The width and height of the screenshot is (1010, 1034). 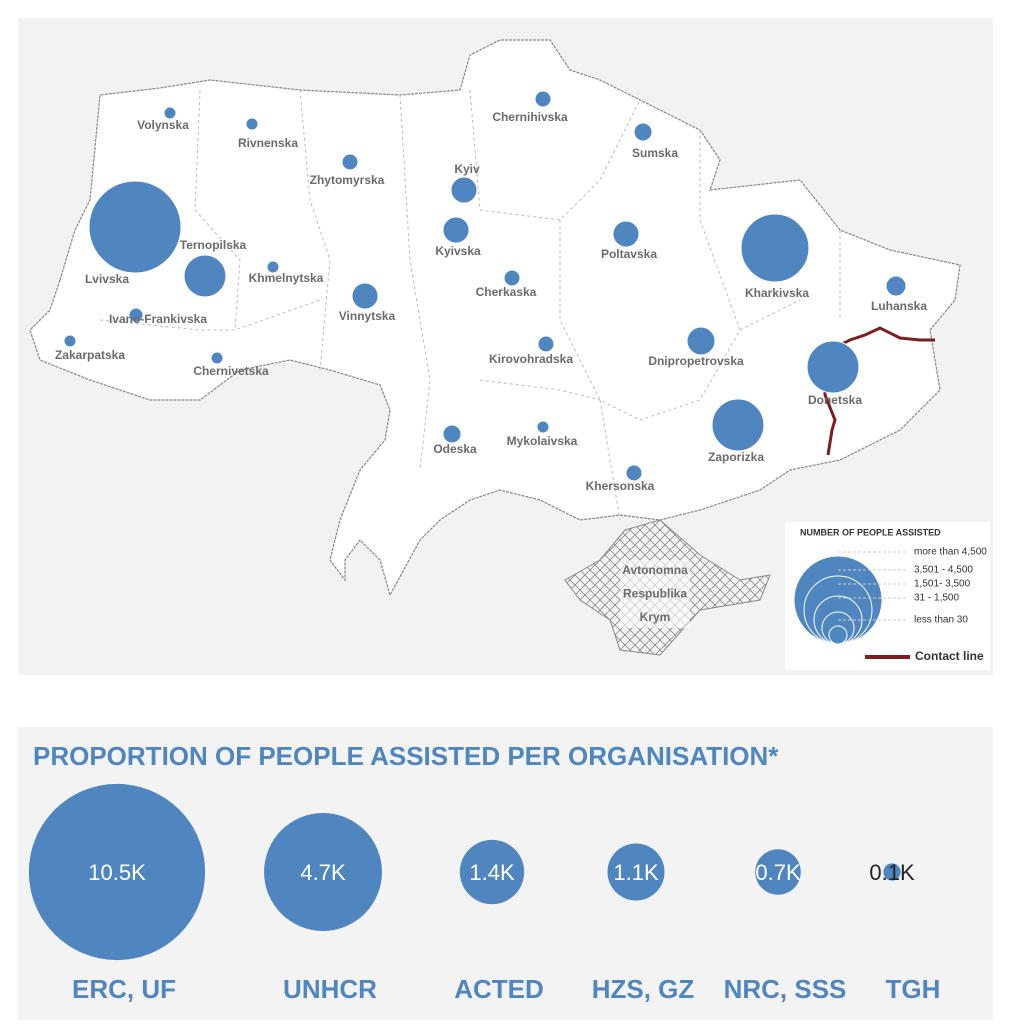 I want to click on region-label: Mykolaivska, so click(x=542, y=441).